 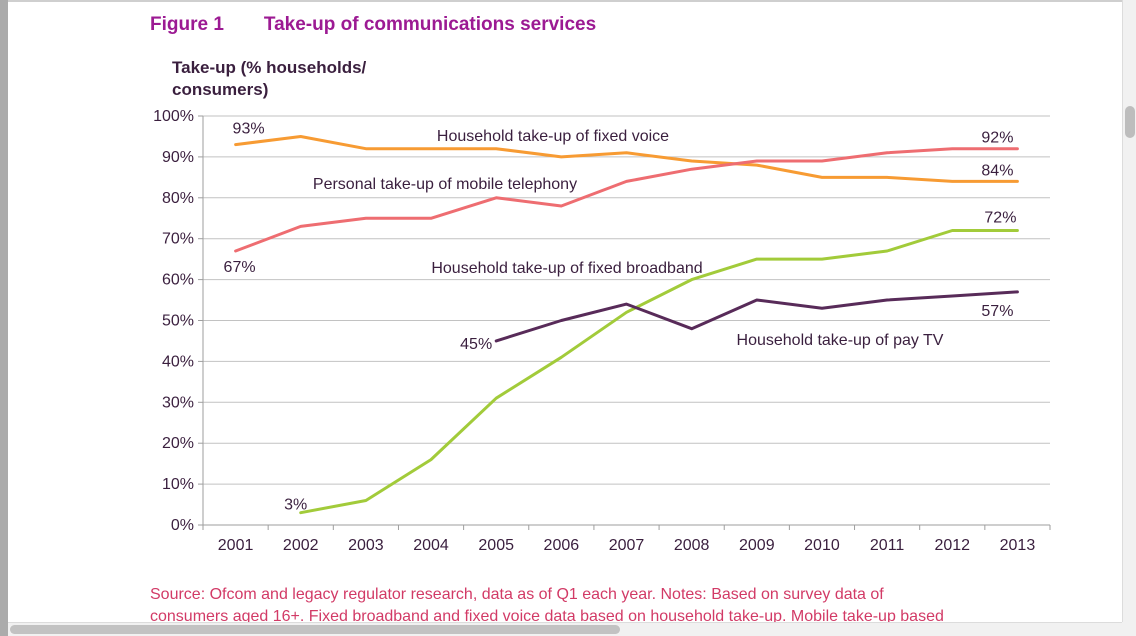 I want to click on data-label: 57%, so click(x=997, y=311).